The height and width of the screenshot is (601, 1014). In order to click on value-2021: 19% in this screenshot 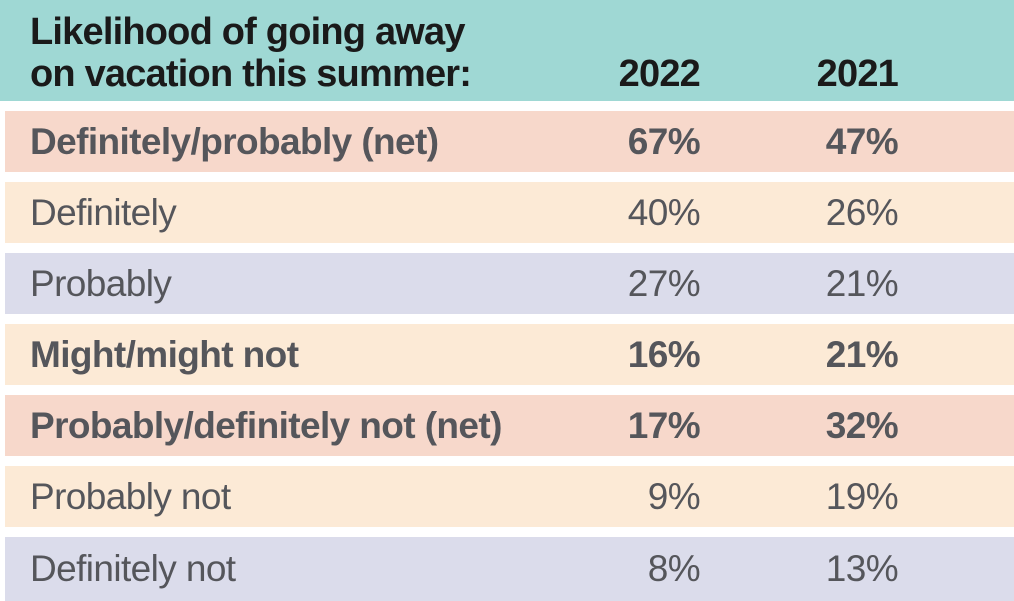, I will do `click(862, 496)`.